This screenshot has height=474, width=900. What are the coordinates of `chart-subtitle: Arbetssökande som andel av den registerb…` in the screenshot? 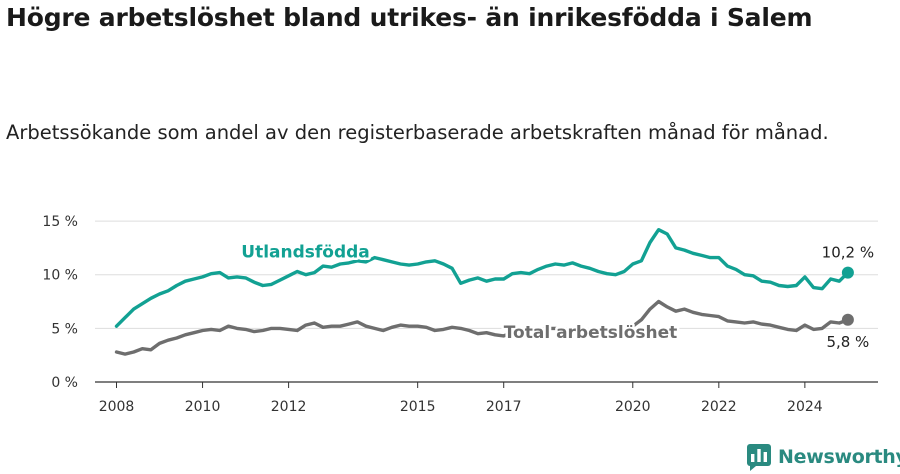 It's located at (417, 132).